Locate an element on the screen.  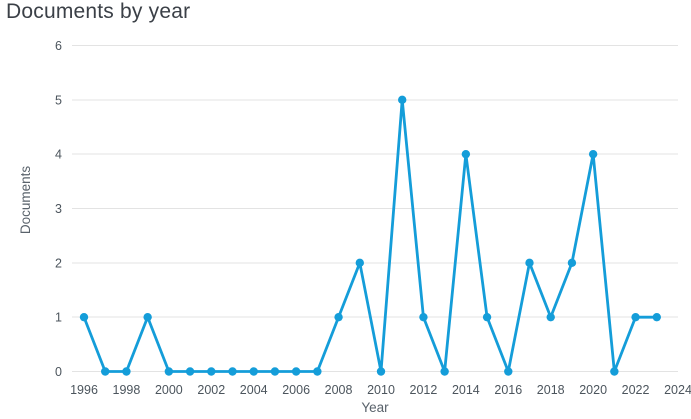
data-point-2019 is located at coordinates (572, 263).